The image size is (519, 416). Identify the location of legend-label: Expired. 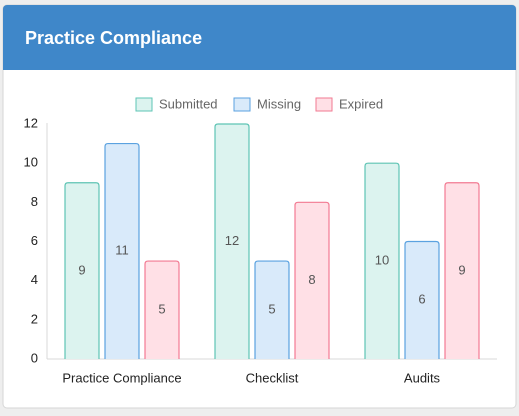
(361, 103).